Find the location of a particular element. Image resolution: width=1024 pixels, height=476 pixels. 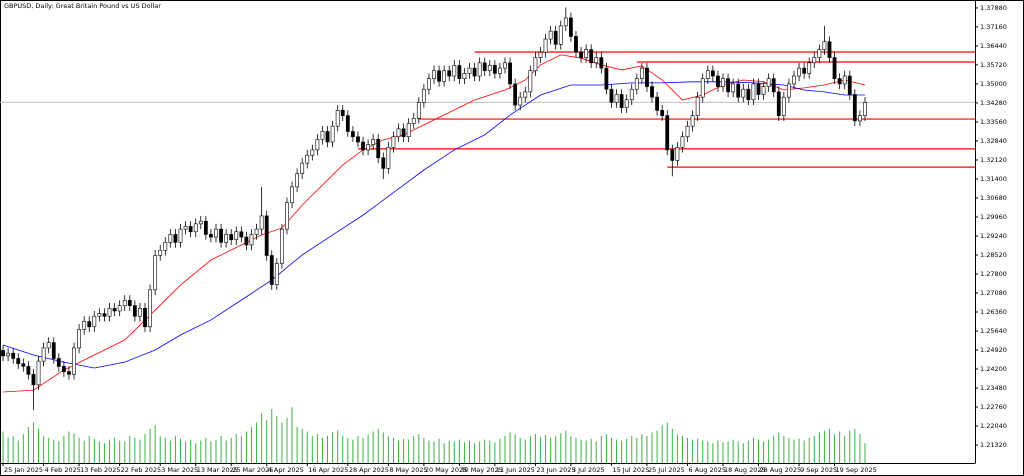

y-tick-label: 1.35000 is located at coordinates (993, 84).